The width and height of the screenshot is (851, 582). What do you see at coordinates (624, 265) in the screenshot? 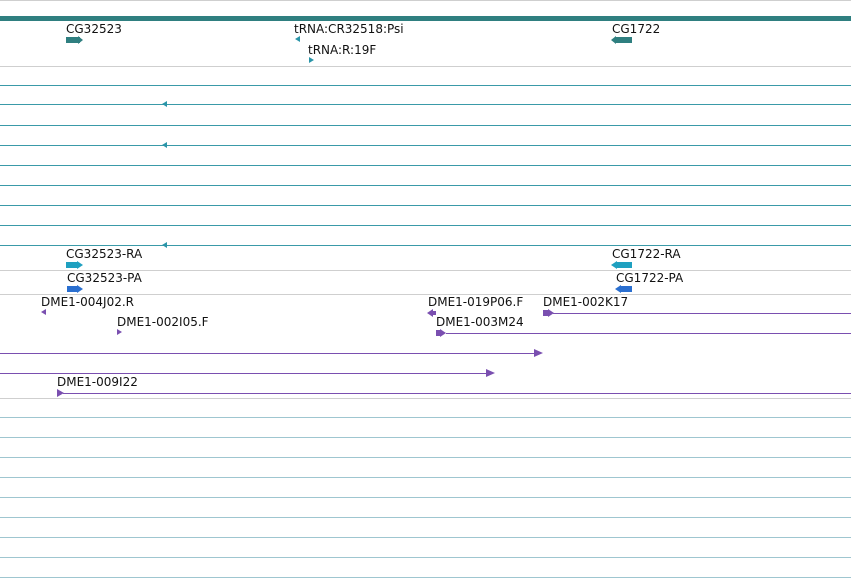
I see `transcript-feature-cg1722-ra` at bounding box center [624, 265].